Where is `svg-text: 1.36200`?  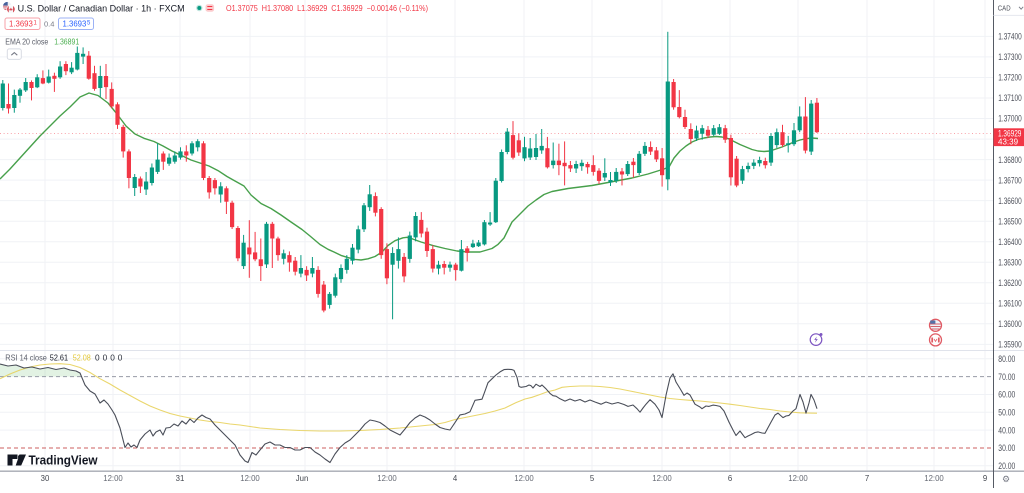 svg-text: 1.36200 is located at coordinates (1009, 283).